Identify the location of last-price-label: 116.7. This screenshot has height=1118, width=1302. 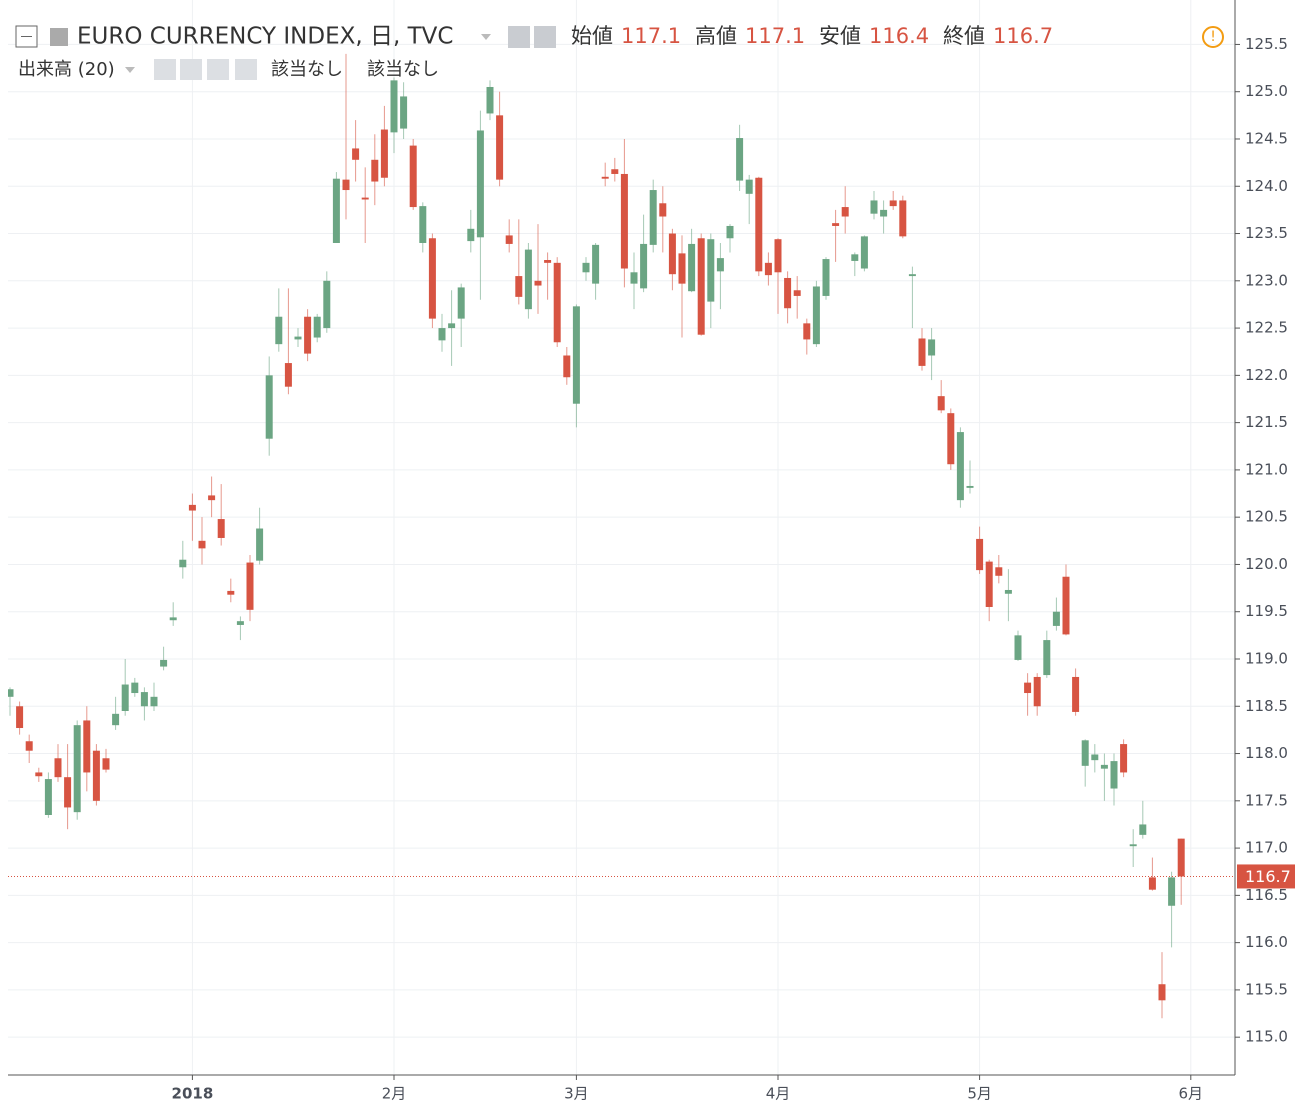
(1268, 876).